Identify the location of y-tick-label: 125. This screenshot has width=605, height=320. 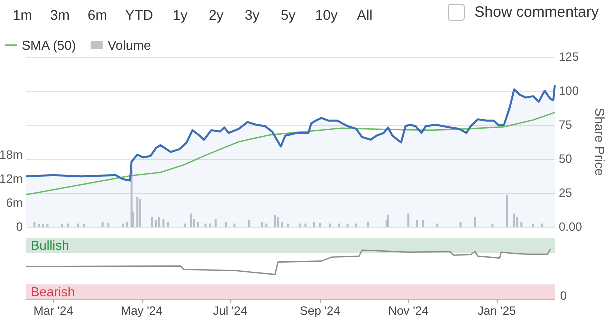
(569, 57).